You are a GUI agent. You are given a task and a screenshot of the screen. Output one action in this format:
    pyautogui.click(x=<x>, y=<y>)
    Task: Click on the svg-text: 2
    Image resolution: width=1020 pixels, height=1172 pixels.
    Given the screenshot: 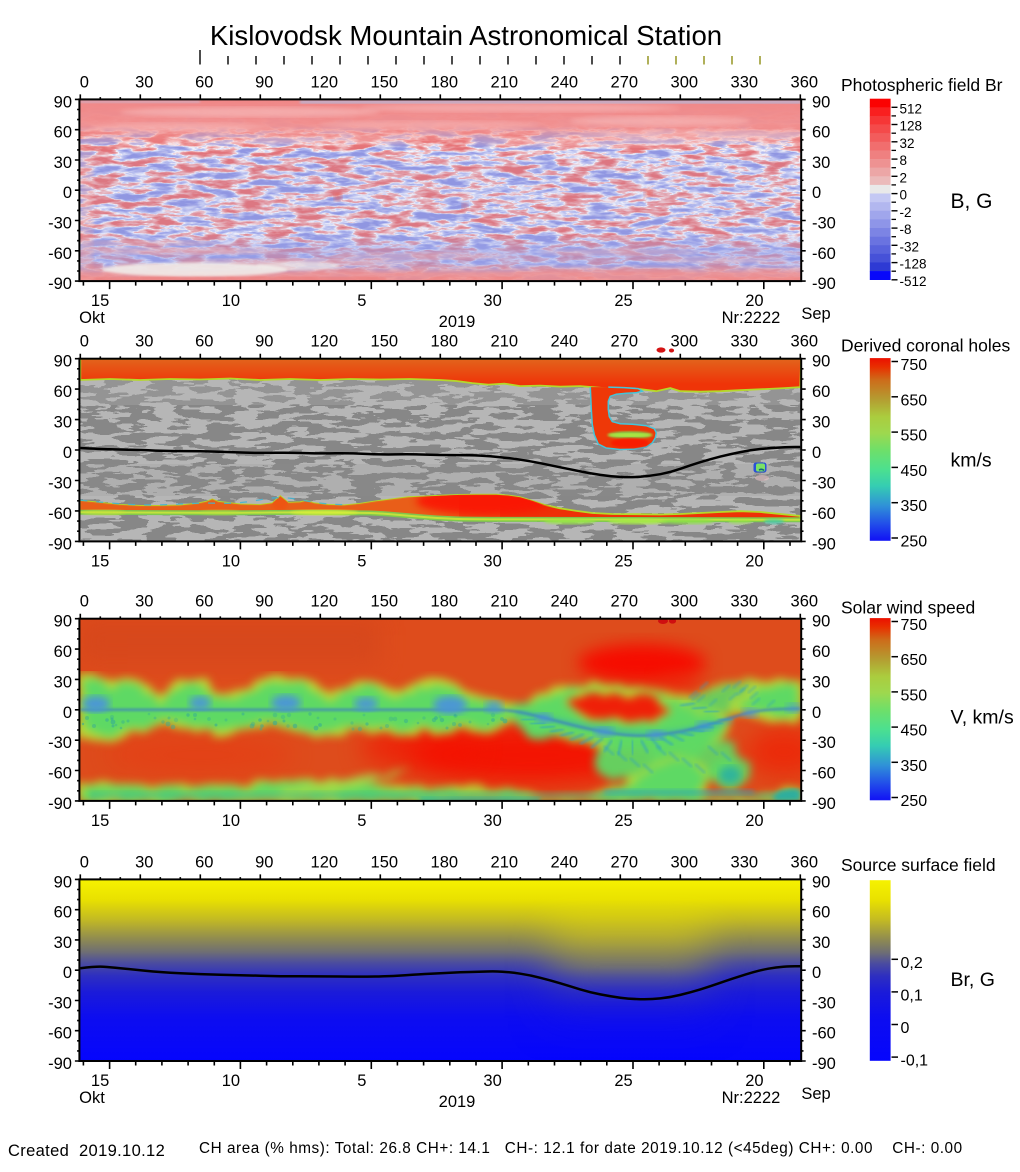 What is the action you would take?
    pyautogui.click(x=904, y=177)
    